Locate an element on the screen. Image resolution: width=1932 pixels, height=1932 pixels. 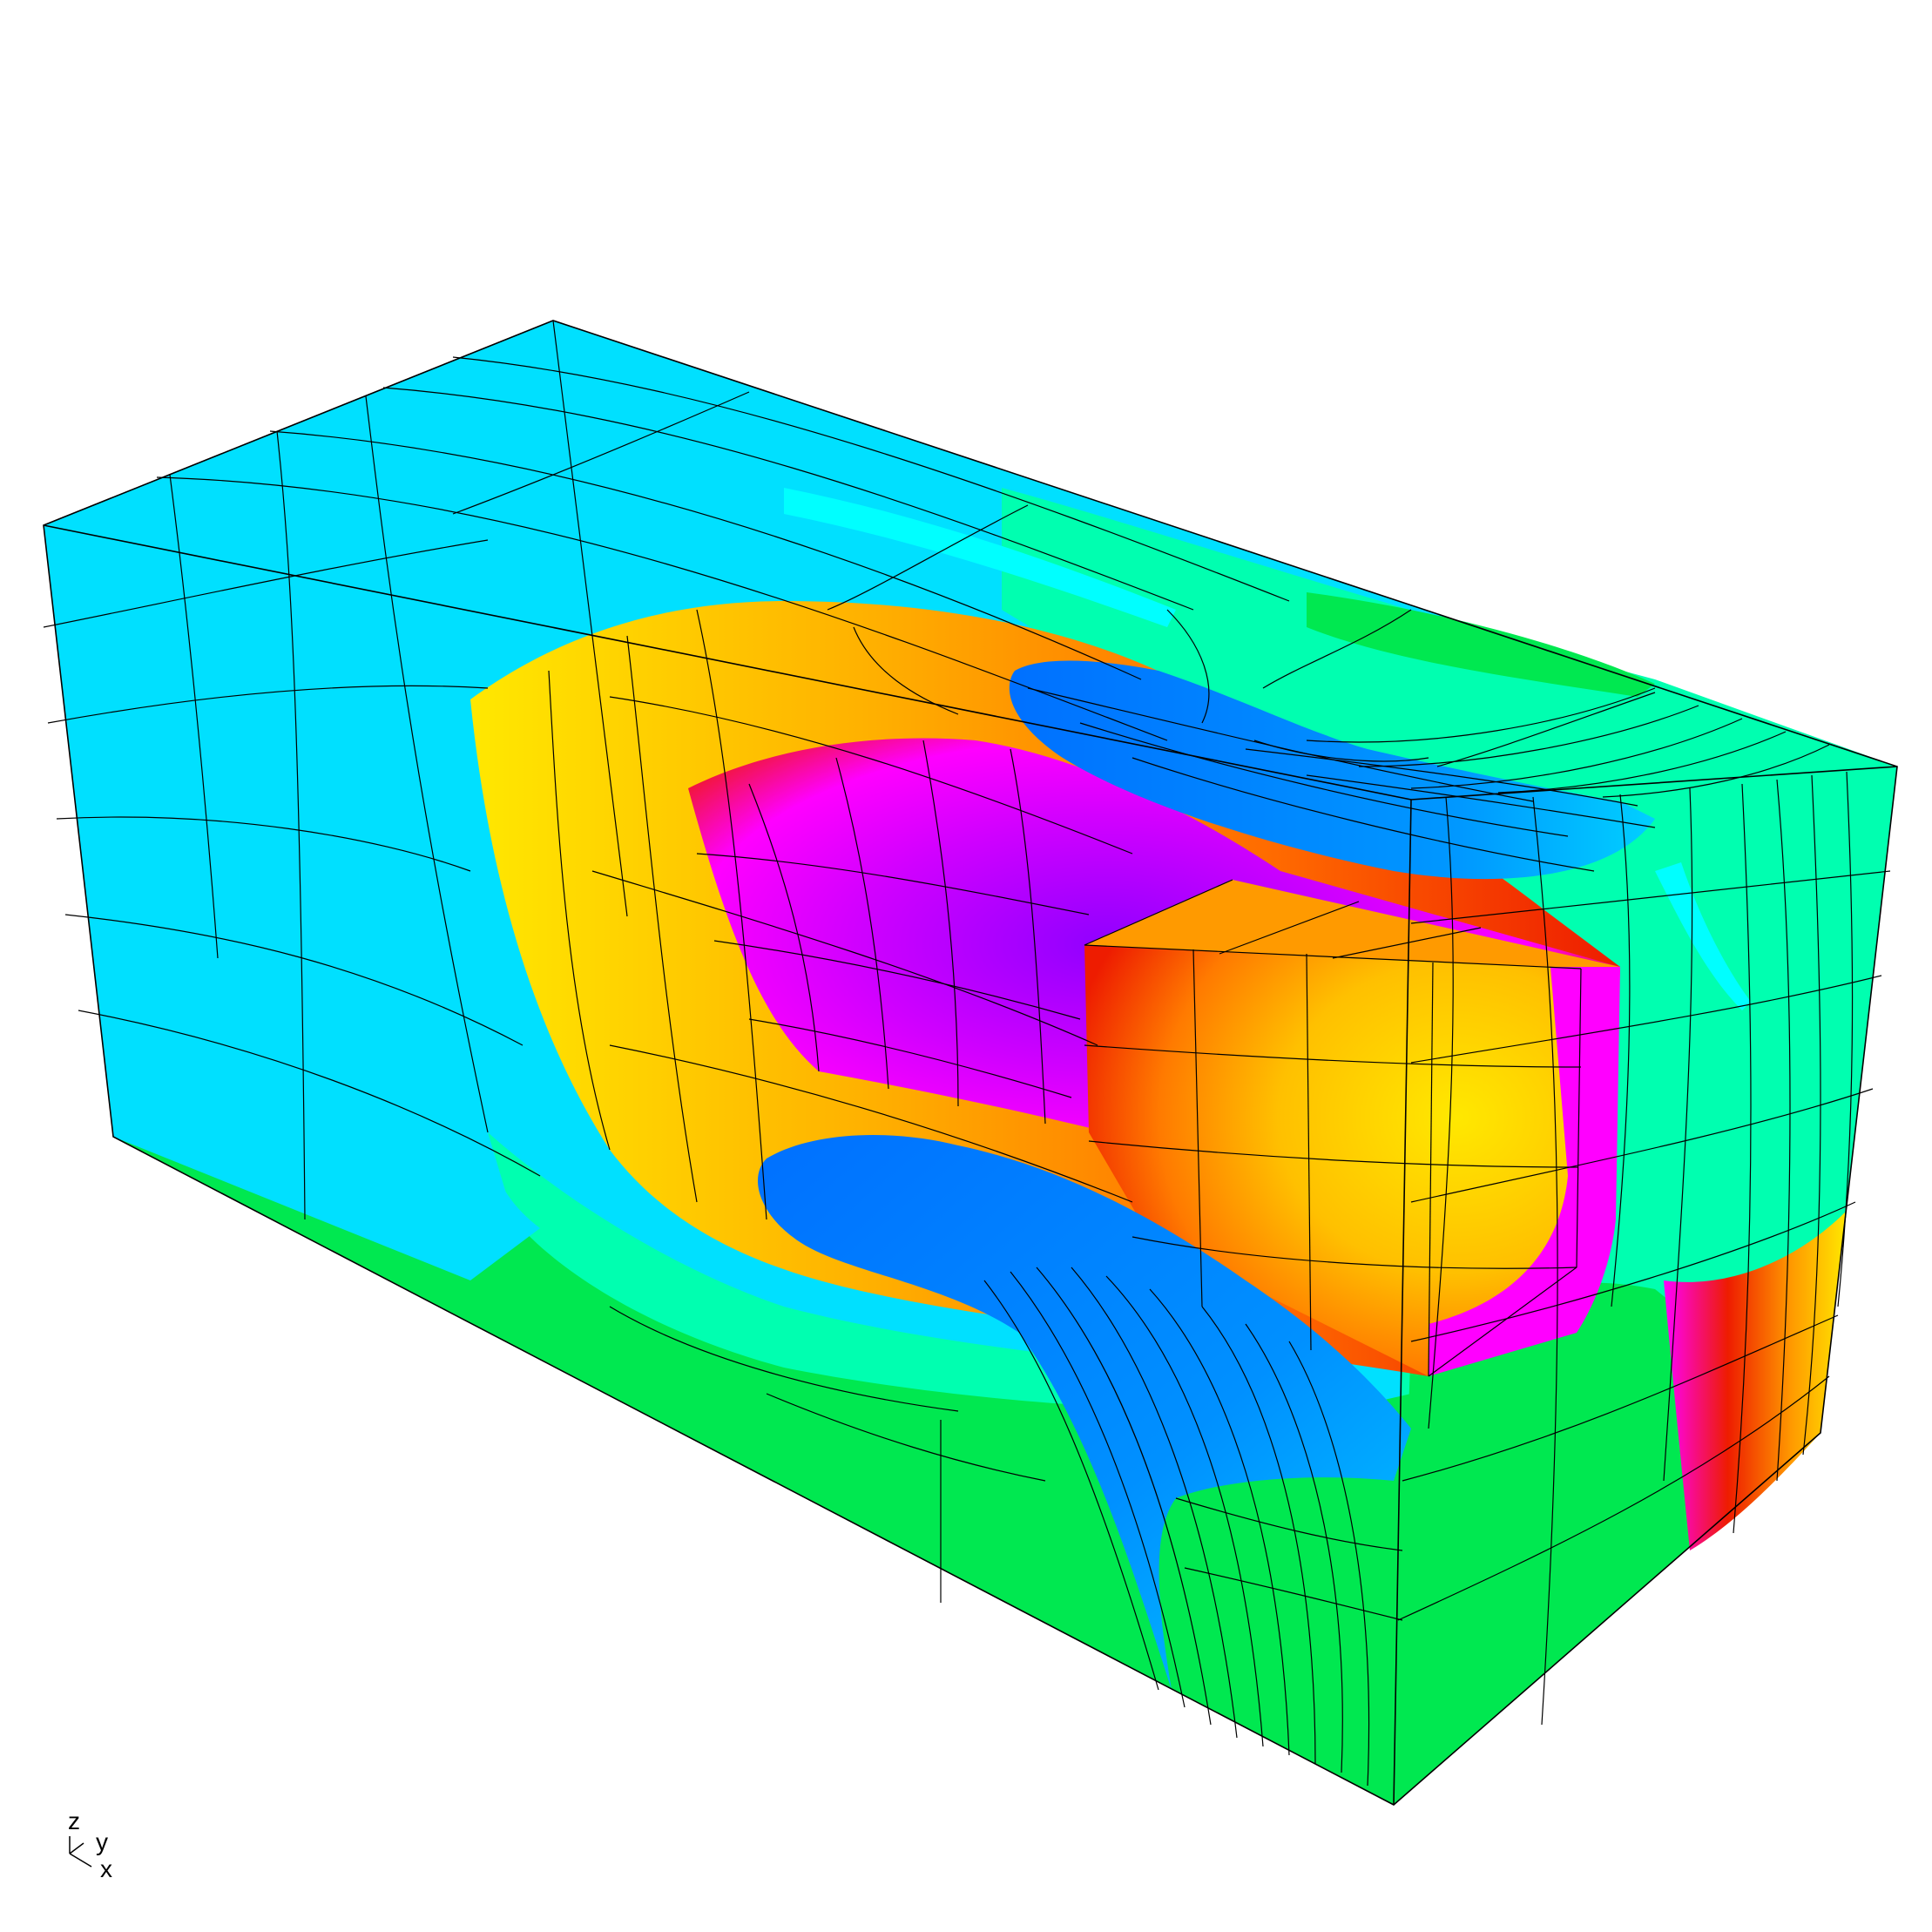
triad-y-axis is located at coordinates (76, 1848).